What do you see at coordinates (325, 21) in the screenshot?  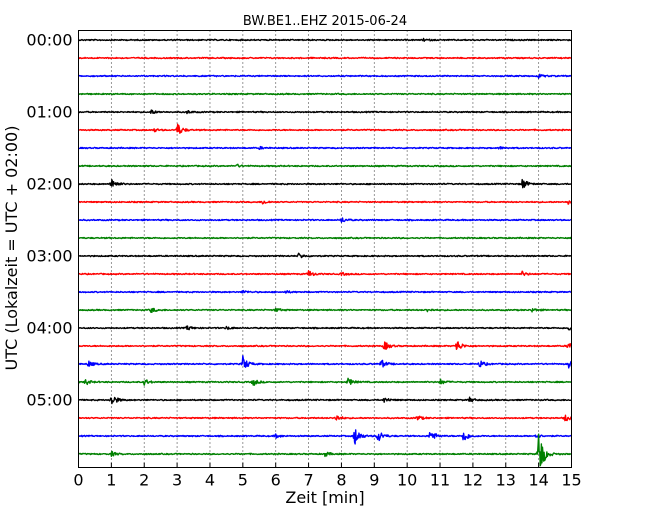 I see `chart-title: BW.BE1..EHZ 2015-06-24` at bounding box center [325, 21].